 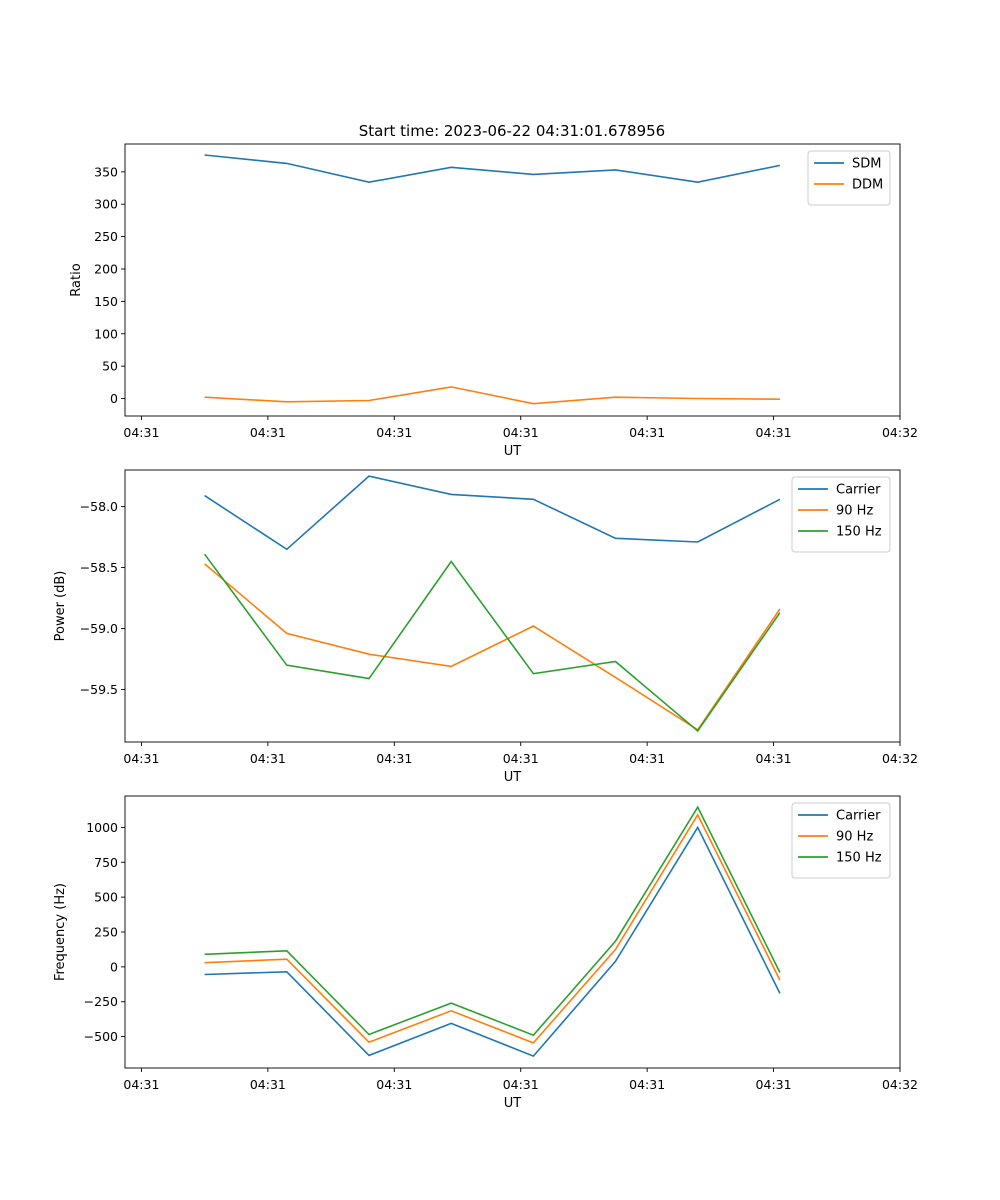 I want to click on legend-entry: DDM, so click(x=867, y=185).